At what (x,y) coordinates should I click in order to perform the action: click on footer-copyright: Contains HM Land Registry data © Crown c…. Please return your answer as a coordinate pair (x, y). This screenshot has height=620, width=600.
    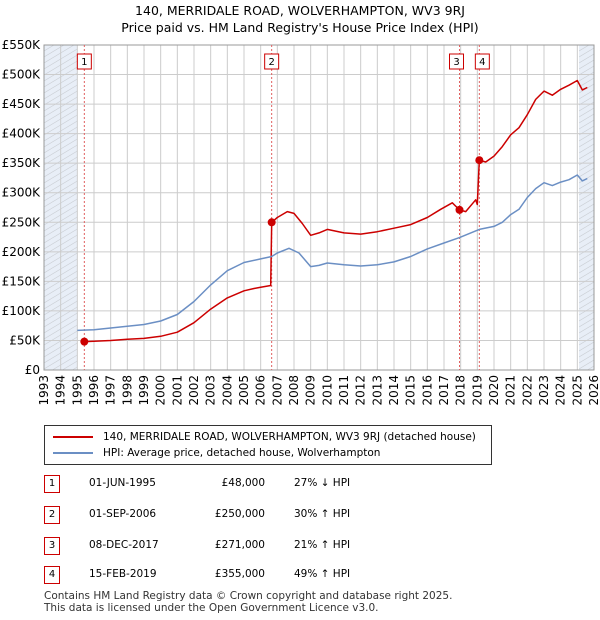
    Looking at the image, I should click on (248, 596).